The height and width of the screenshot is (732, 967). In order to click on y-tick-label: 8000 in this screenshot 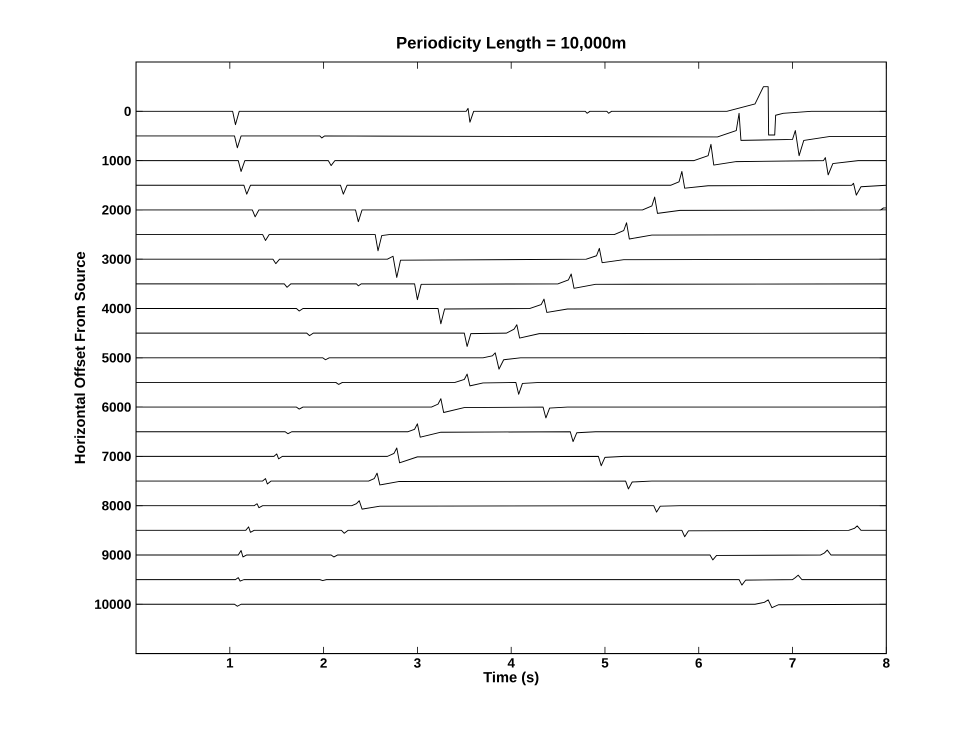, I will do `click(116, 505)`.